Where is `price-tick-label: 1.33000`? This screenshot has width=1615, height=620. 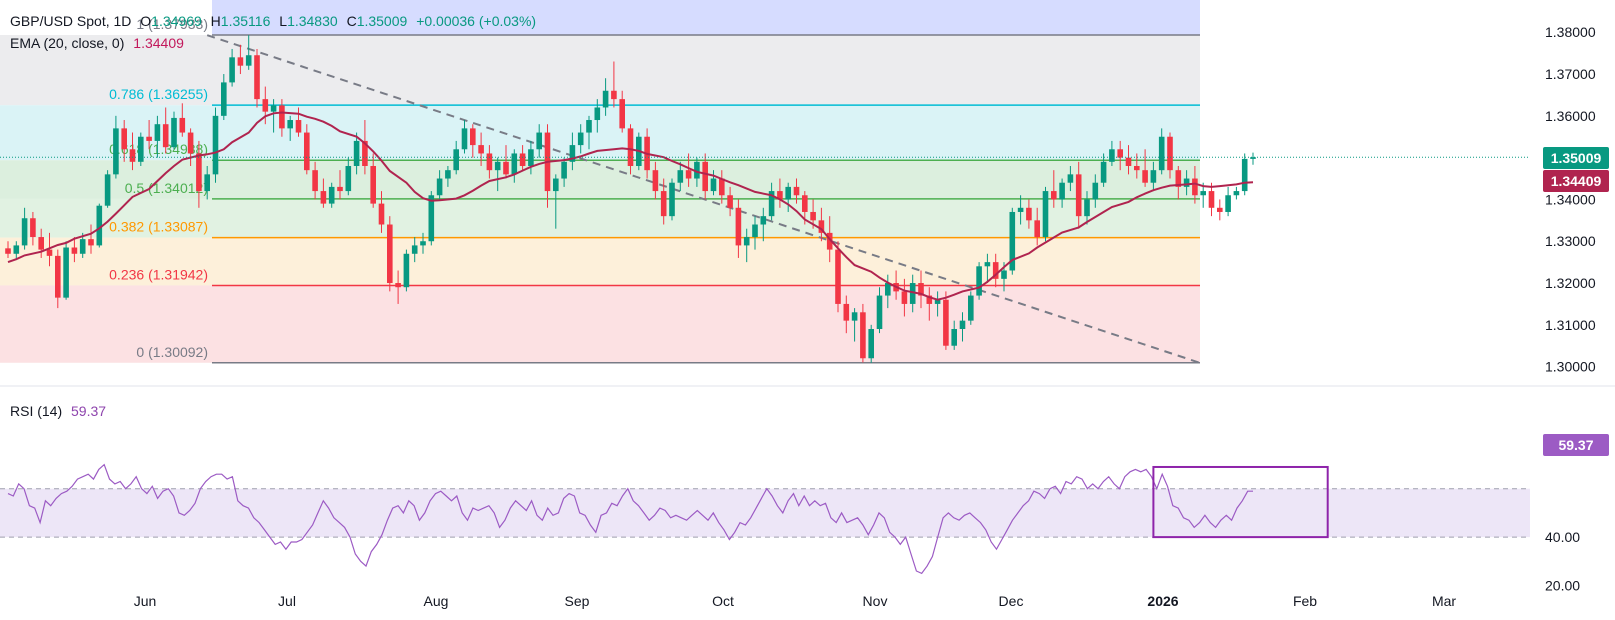 price-tick-label: 1.33000 is located at coordinates (1570, 241).